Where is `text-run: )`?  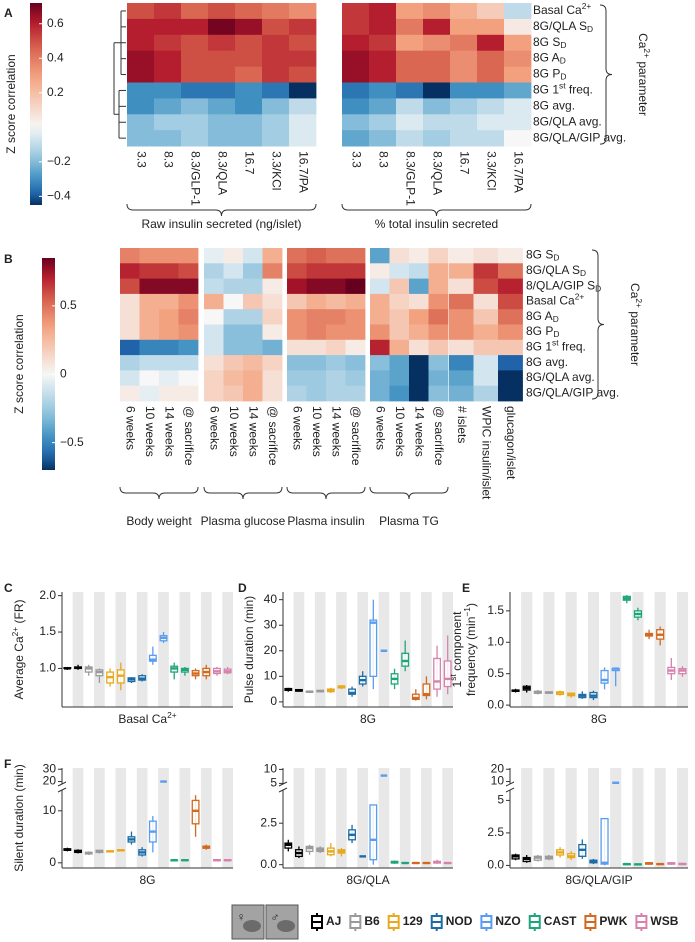 text-run: ) is located at coordinates (471, 605).